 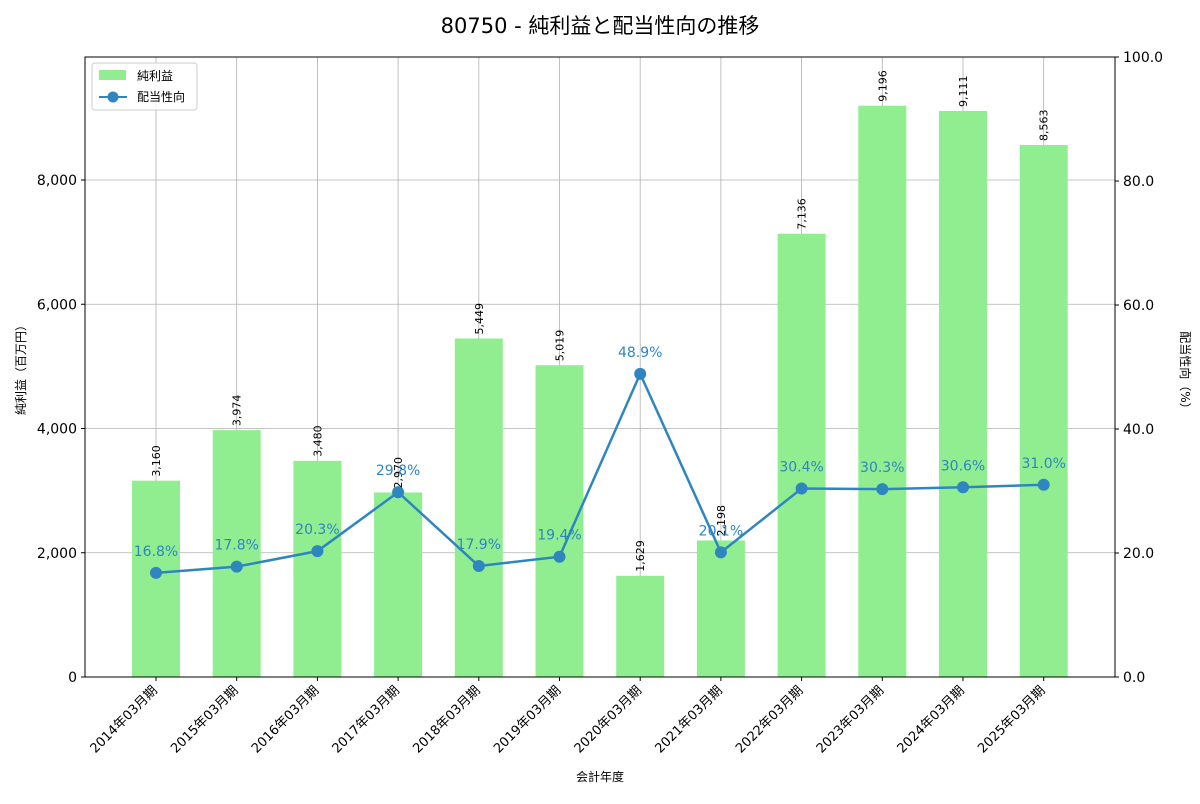 What do you see at coordinates (57, 181) in the screenshot?
I see `left-tick-label: 8,000` at bounding box center [57, 181].